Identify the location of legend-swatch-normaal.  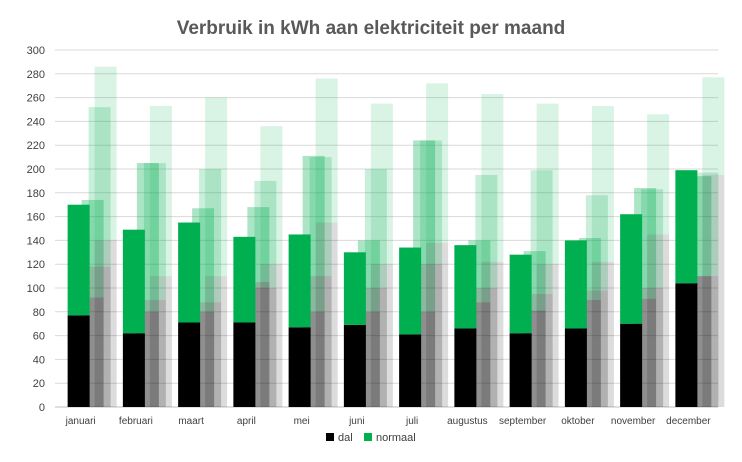
(368, 437).